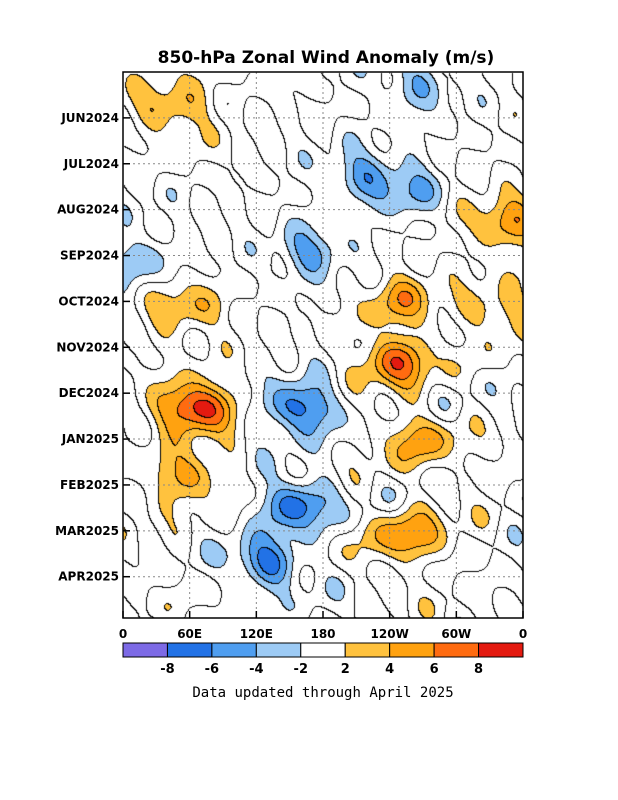  What do you see at coordinates (323, 659) in the screenshot?
I see `colorbar: -8 -6 -4 -2 2 4 6 8` at bounding box center [323, 659].